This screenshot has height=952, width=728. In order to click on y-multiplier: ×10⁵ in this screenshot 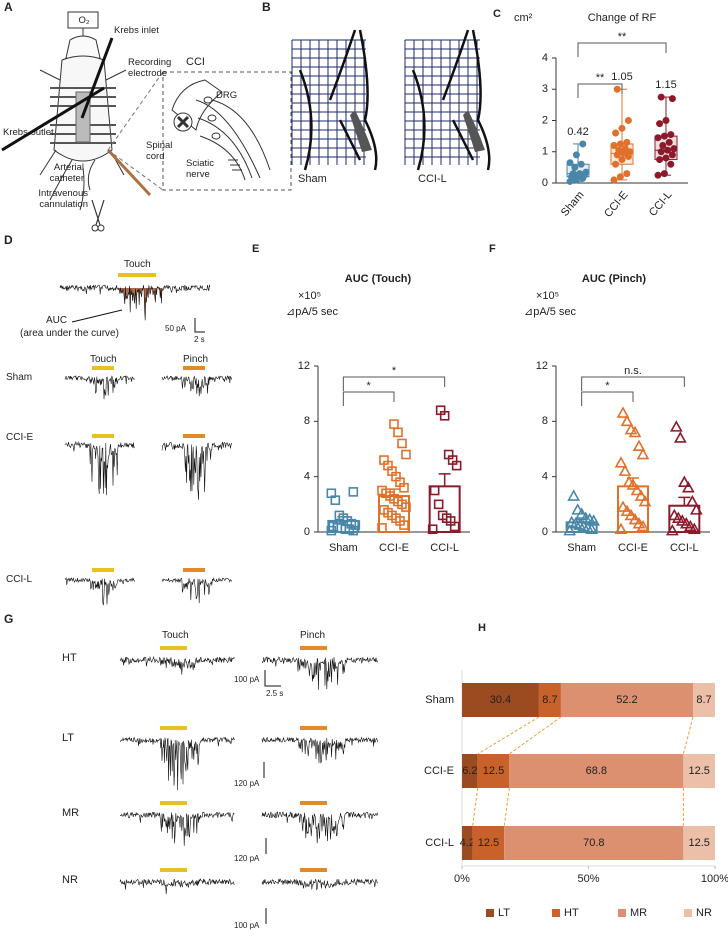, I will do `click(309, 296)`.